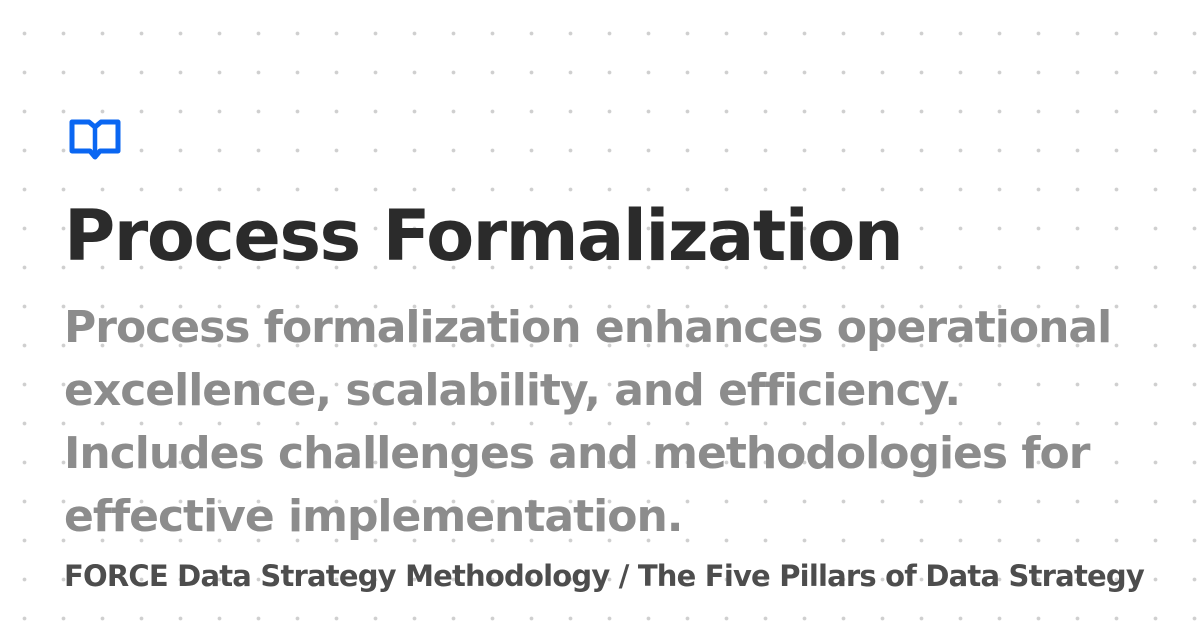  I want to click on open-book-icon, so click(95, 139).